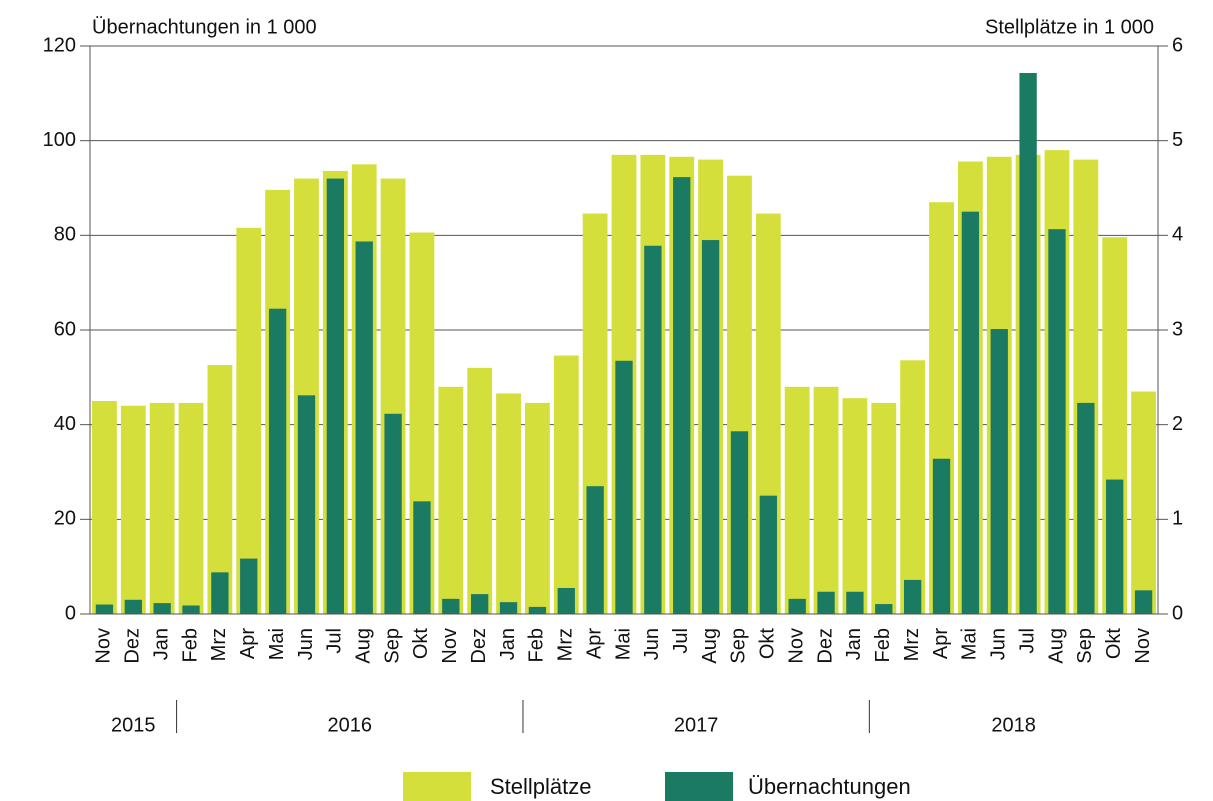 This screenshot has height=801, width=1213. What do you see at coordinates (1177, 519) in the screenshot?
I see `y2-tick-label: 1` at bounding box center [1177, 519].